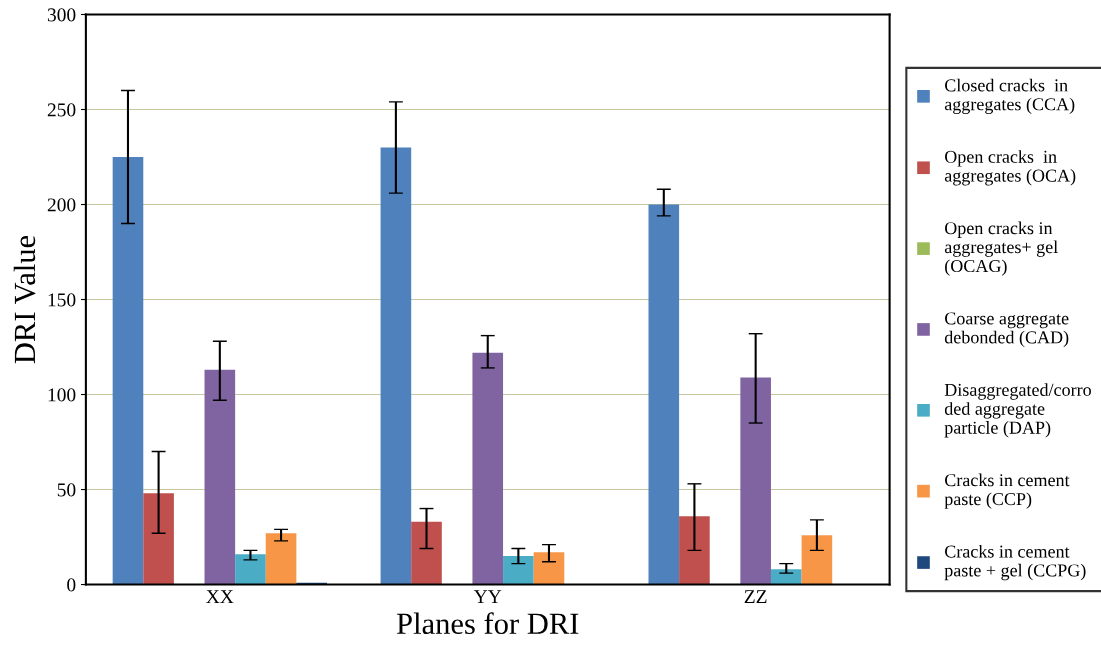  I want to click on x-tick-label: YY, so click(487, 596).